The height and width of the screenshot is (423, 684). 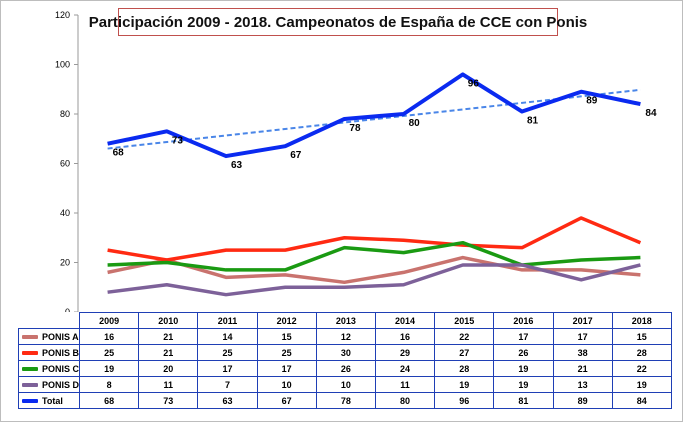 What do you see at coordinates (168, 368) in the screenshot?
I see `table-cell: 20` at bounding box center [168, 368].